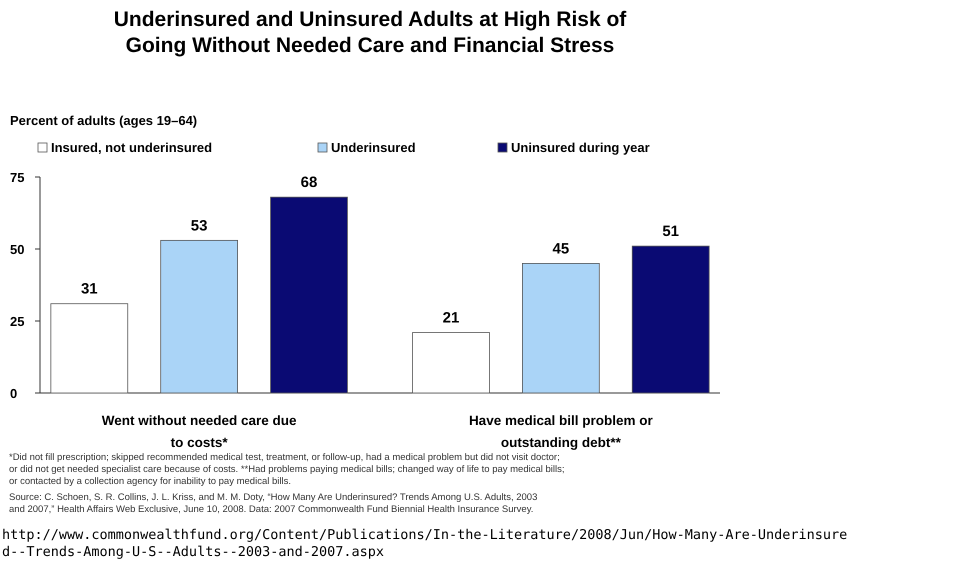 The image size is (967, 575). What do you see at coordinates (17, 177) in the screenshot?
I see `y-tick-label: 75` at bounding box center [17, 177].